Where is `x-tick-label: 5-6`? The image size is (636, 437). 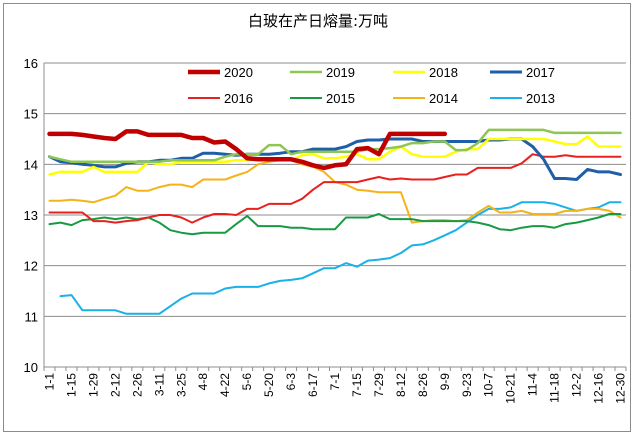 x-tick-label: 5-6 is located at coordinates (247, 382).